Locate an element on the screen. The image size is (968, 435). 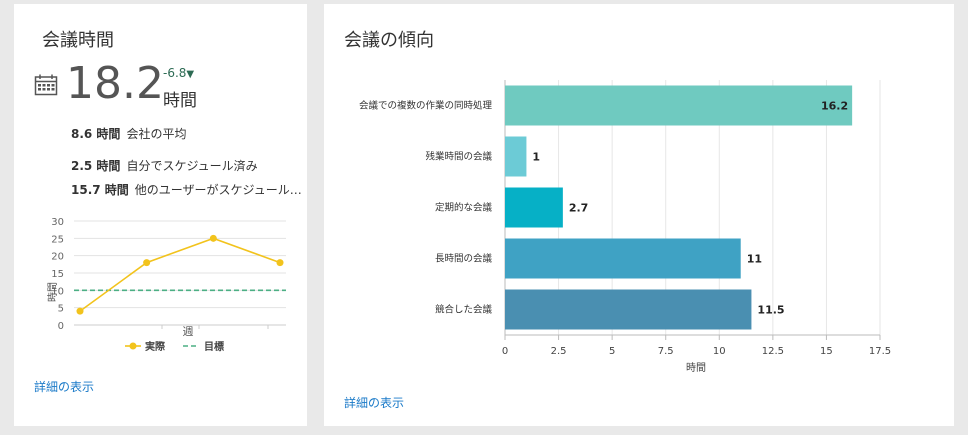
total-meeting-hours: 18.2 is located at coordinates (115, 83).